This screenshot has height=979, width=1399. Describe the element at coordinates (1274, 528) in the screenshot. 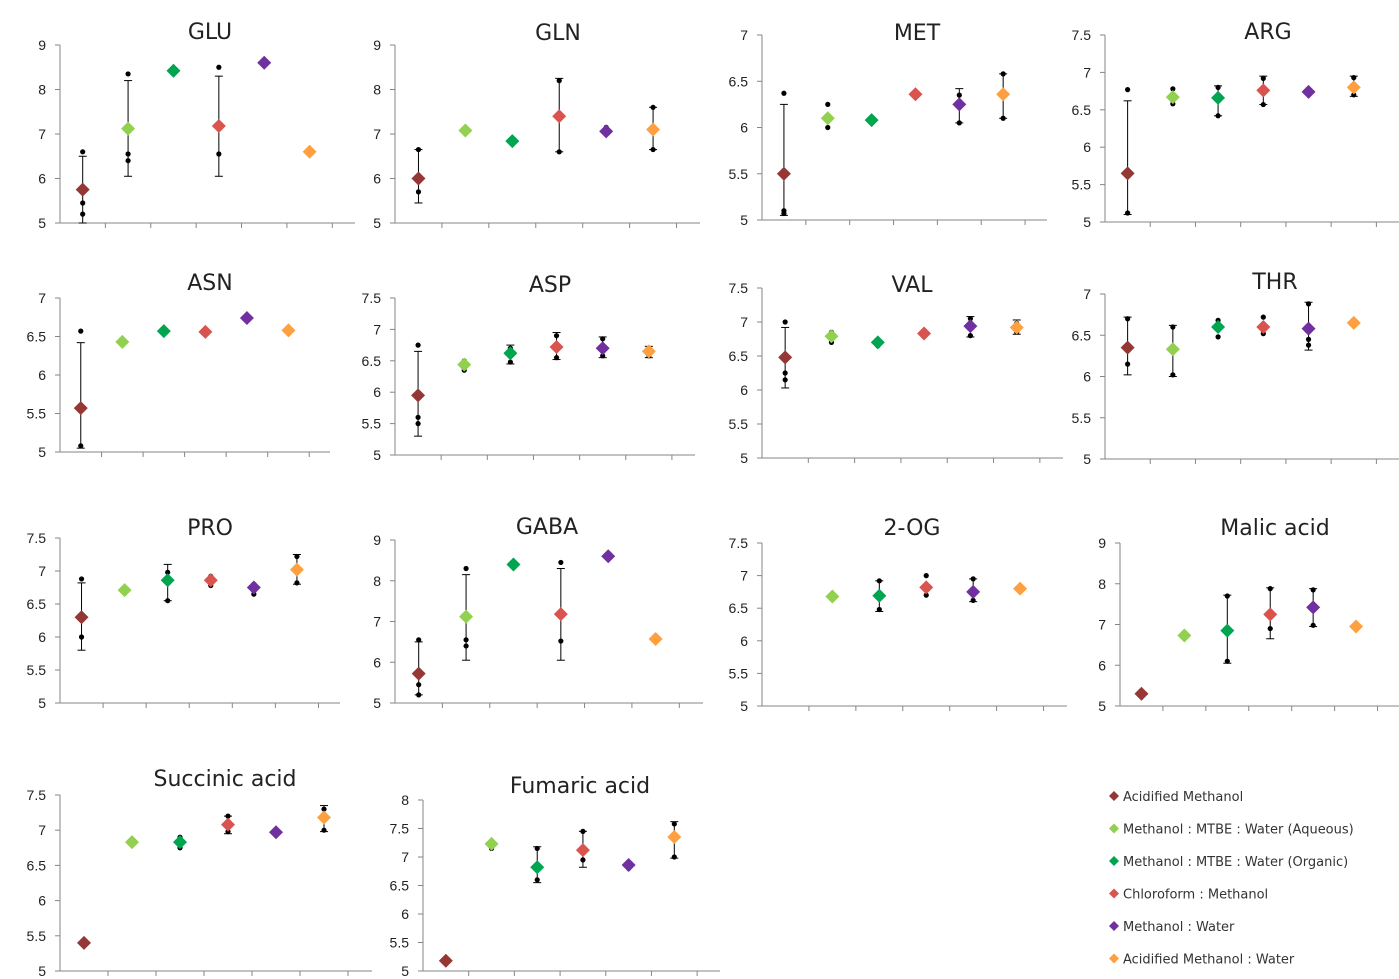

I see `panel-title: Malic acid` at that location.